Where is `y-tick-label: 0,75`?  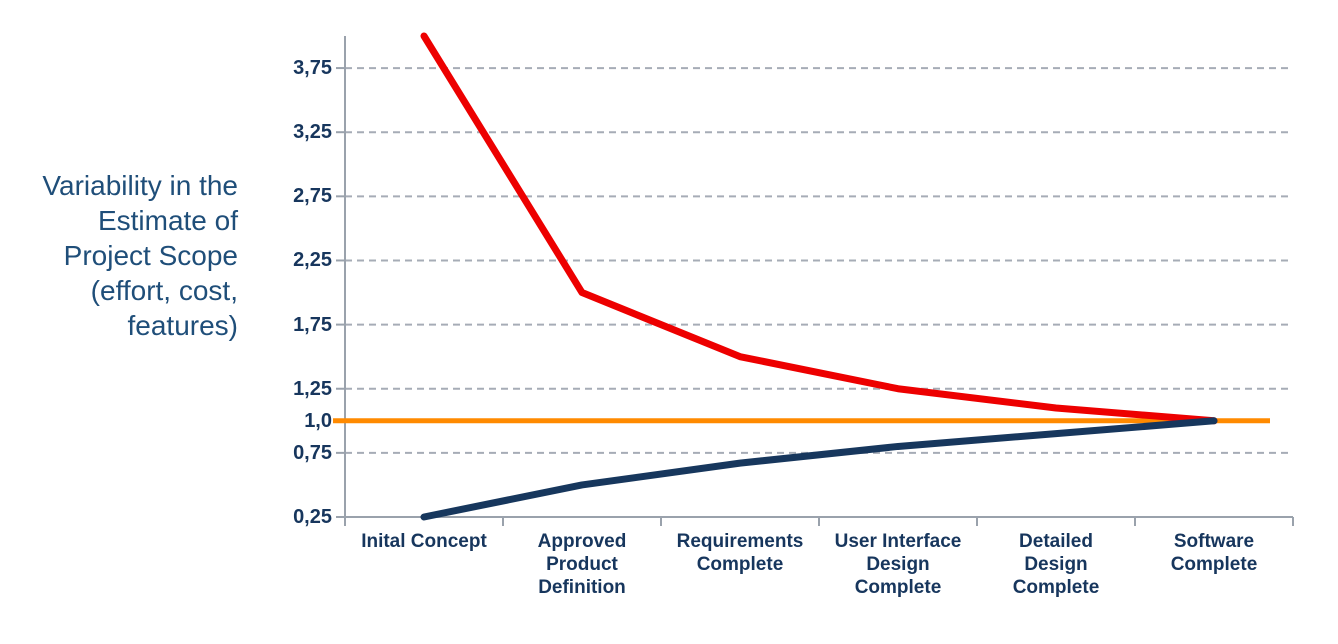
y-tick-label: 0,75 is located at coordinates (312, 452).